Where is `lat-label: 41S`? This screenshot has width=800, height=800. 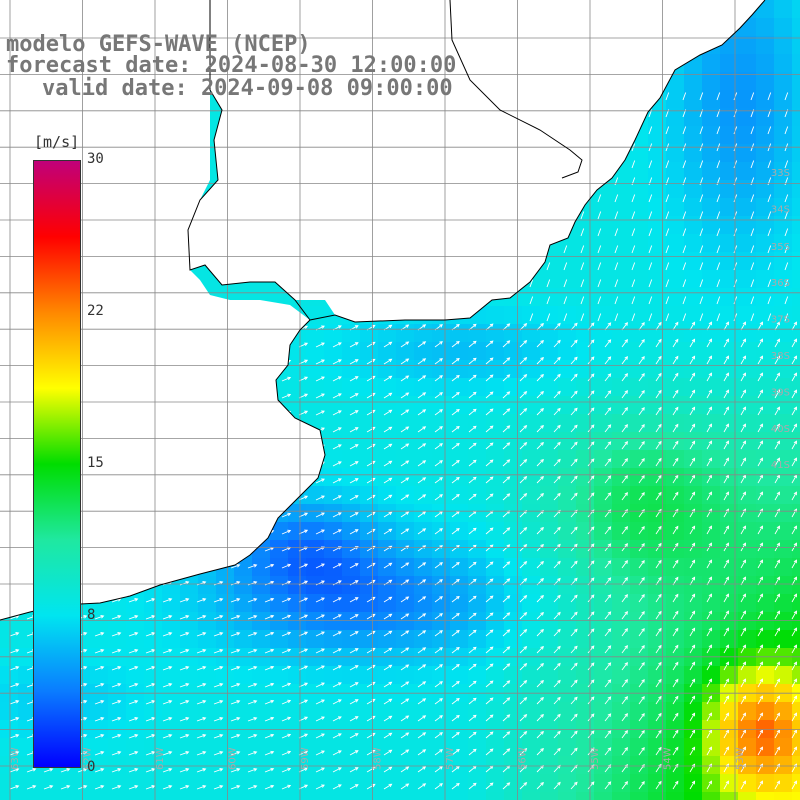
lat-label: 41S is located at coordinates (780, 465).